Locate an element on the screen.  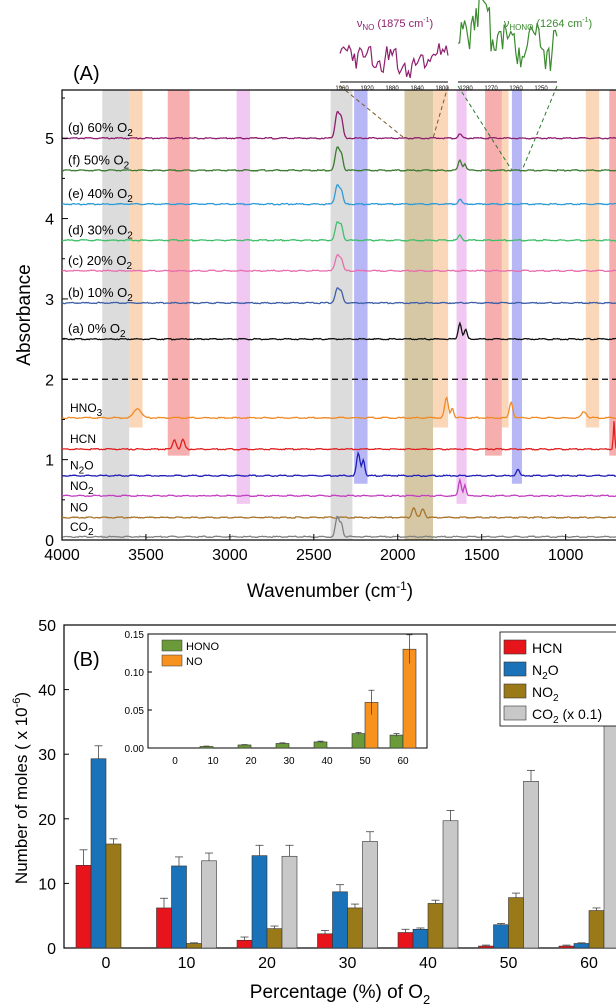
x-axis-title-part: Percentage (%) of O is located at coordinates (336, 992).